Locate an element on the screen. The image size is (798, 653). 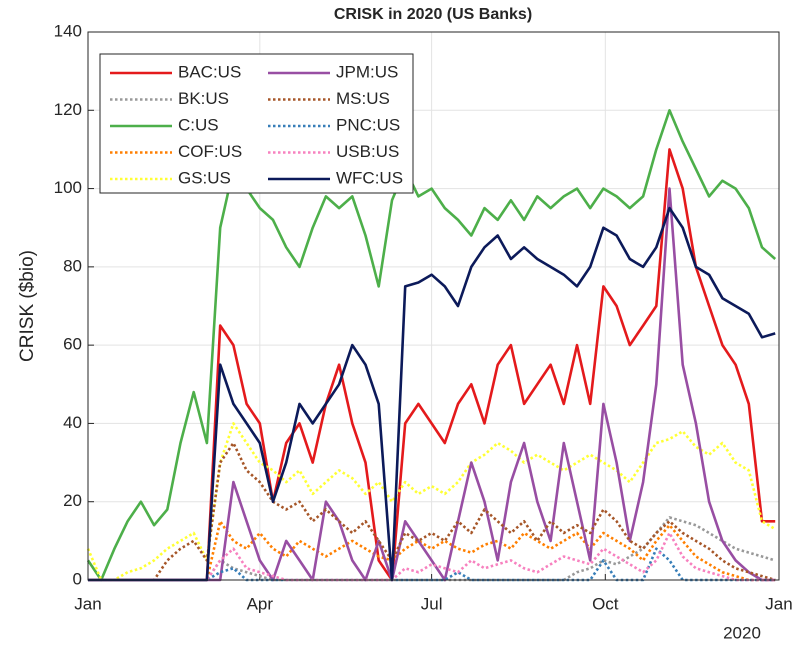
legend-label: COF:US is located at coordinates (210, 151).